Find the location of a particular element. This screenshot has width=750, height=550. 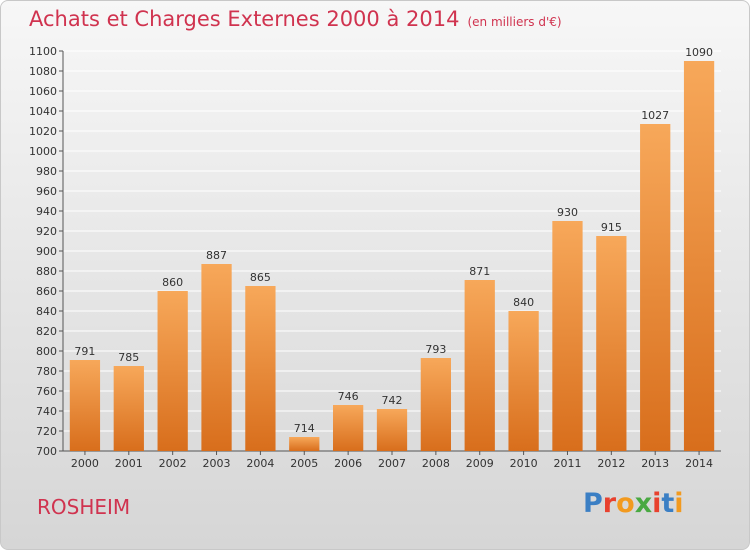

x-tick-label-2005: 2005 is located at coordinates (304, 463).